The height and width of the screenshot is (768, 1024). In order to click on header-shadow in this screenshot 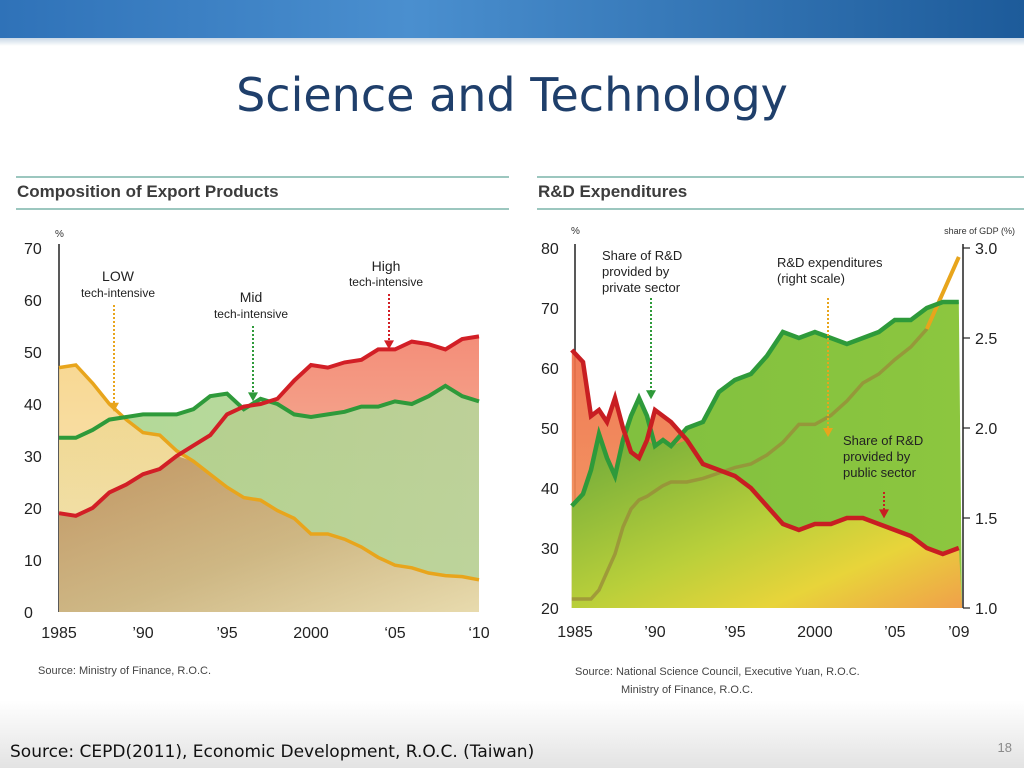, I will do `click(512, 42)`.